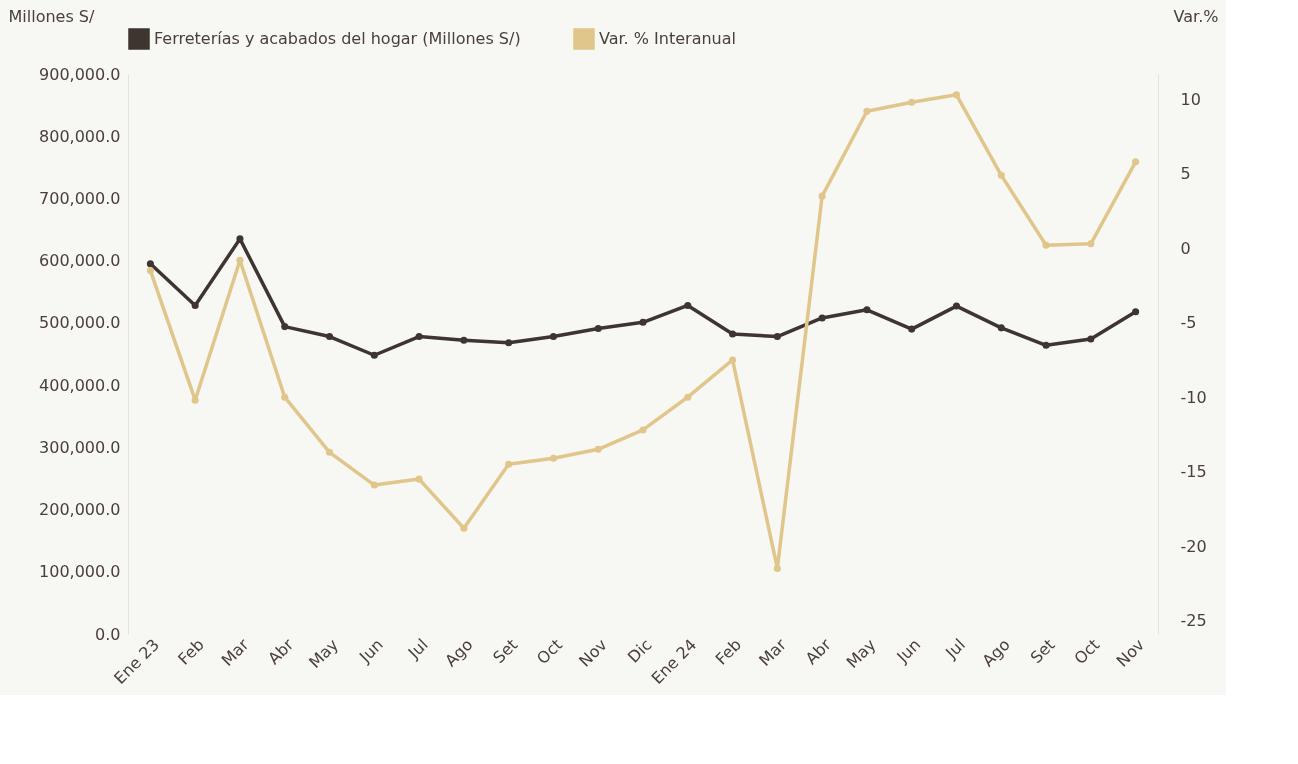 This screenshot has width=1298, height=764. What do you see at coordinates (80, 261) in the screenshot?
I see `y-tick-label: 600,000.0` at bounding box center [80, 261].